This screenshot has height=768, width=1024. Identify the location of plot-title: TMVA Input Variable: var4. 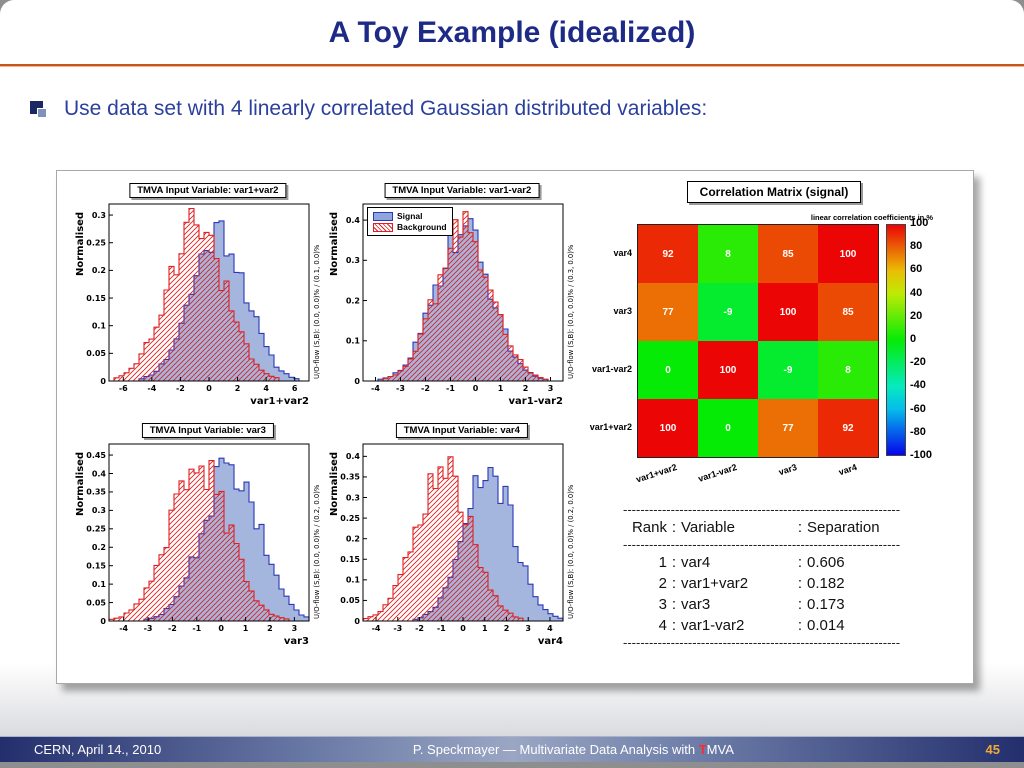
(461, 430).